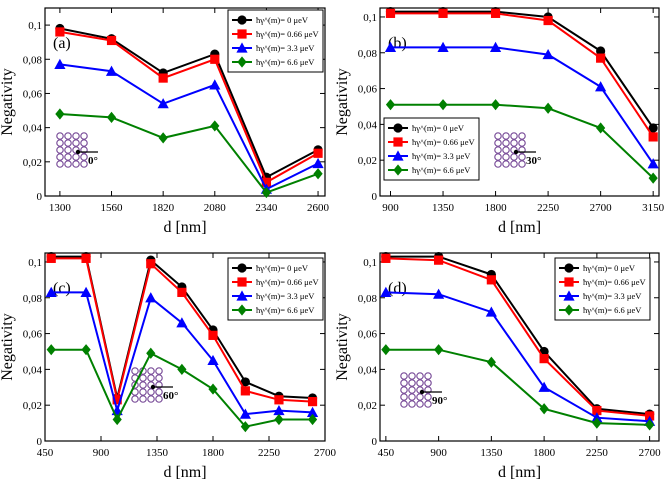  What do you see at coordinates (157, 453) in the screenshot?
I see `x-tick-label: 1350` at bounding box center [157, 453].